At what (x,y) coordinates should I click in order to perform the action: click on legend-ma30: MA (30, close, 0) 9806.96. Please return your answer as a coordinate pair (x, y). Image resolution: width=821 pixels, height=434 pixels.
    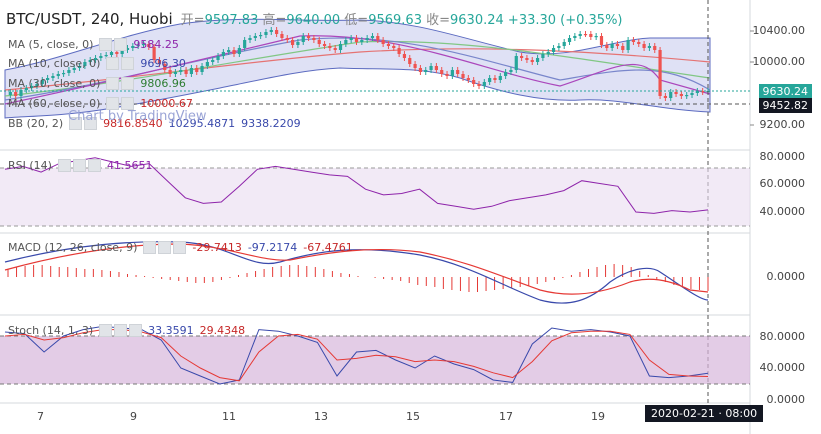
    Looking at the image, I should click on (97, 83).